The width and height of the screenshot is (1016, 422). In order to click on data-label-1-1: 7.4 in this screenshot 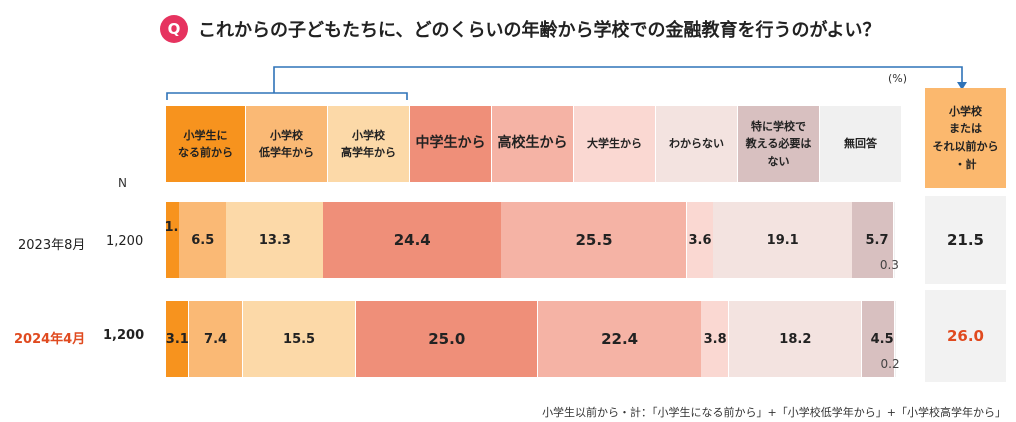, I will do `click(216, 339)`.